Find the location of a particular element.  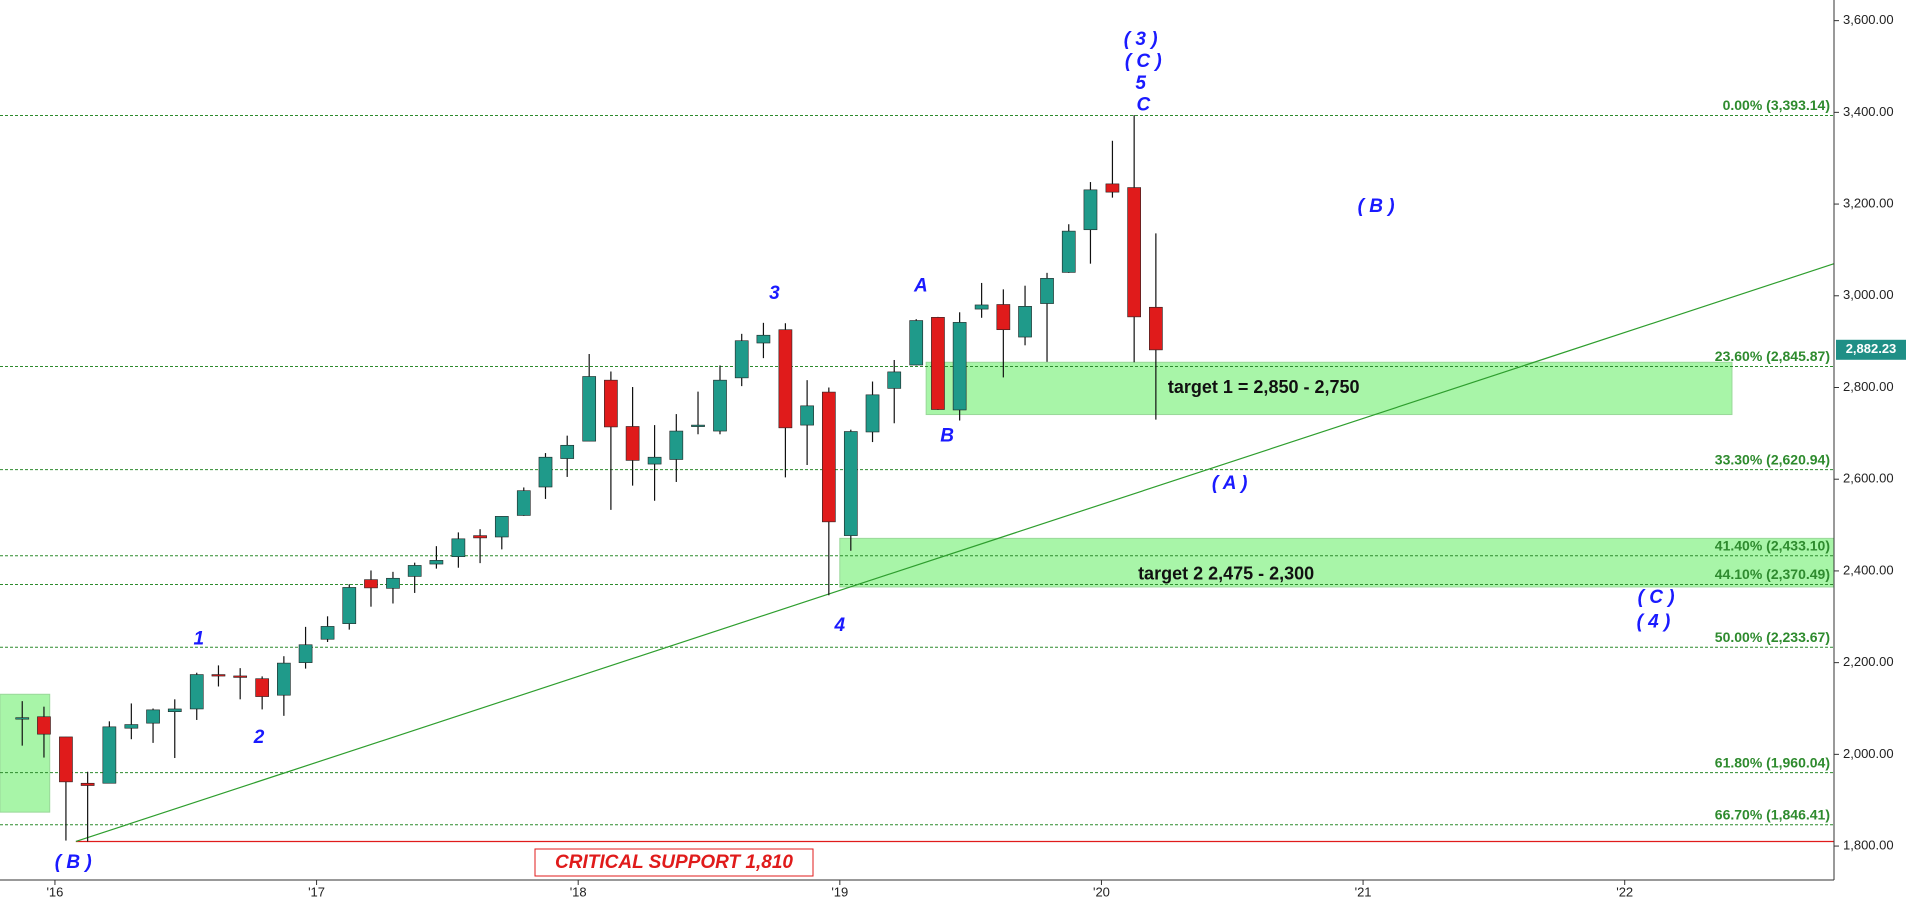

x-tick-label: '21 is located at coordinates (1363, 891).